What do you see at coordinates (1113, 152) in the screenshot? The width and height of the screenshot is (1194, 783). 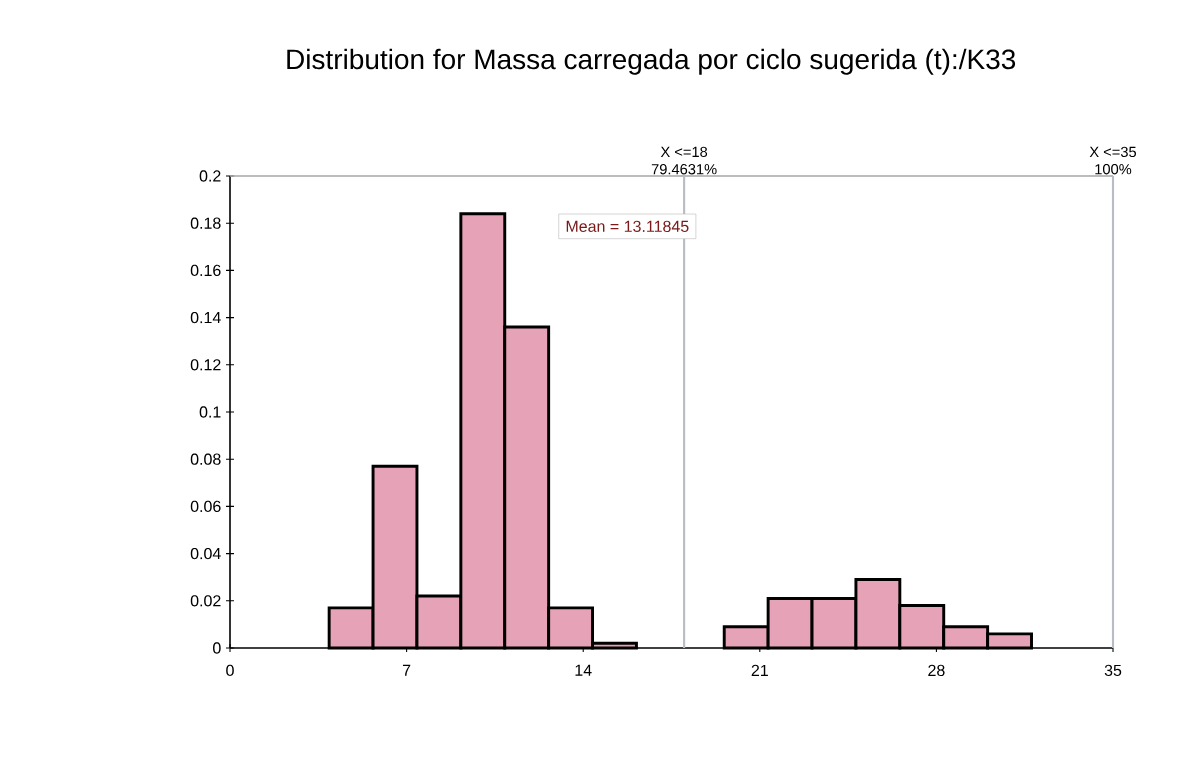 I see `ref-line-label: X <=35` at bounding box center [1113, 152].